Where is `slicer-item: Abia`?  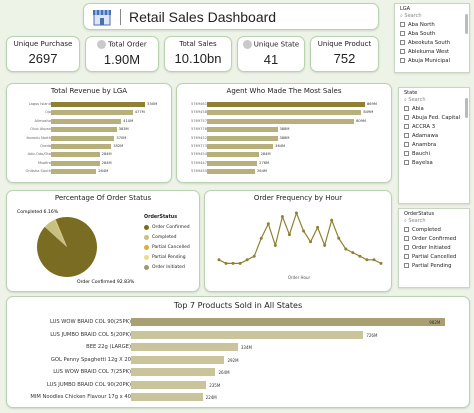 slicer-item: Abia is located at coordinates (434, 108).